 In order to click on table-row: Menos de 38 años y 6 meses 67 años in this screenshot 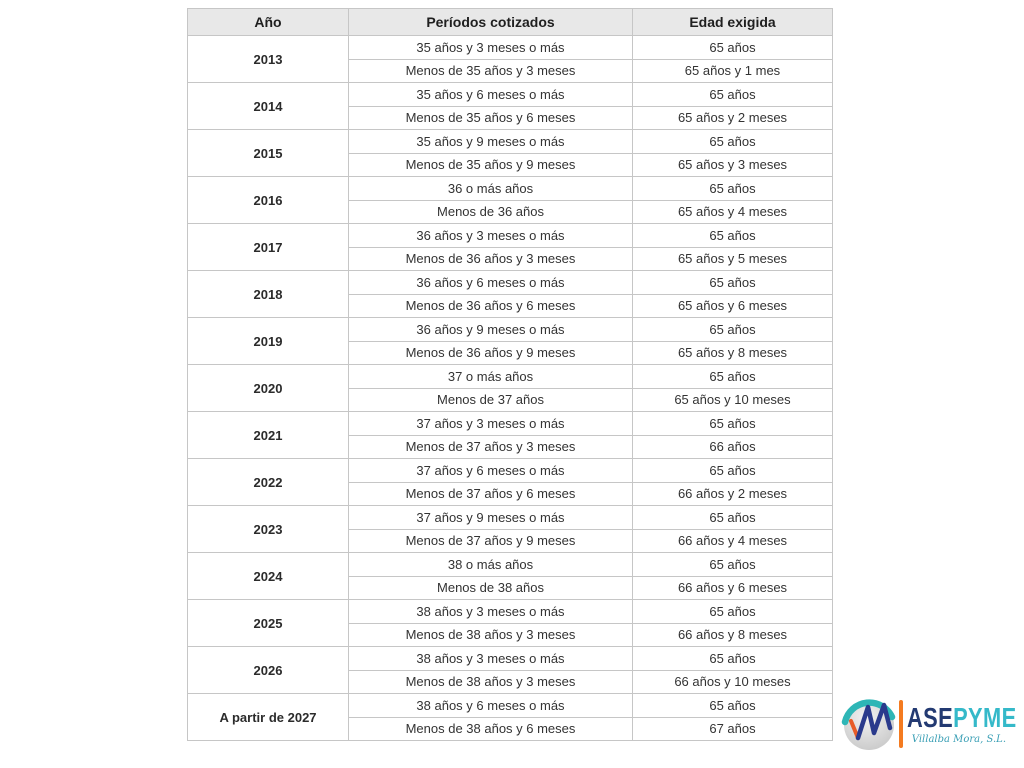, I will do `click(510, 728)`.